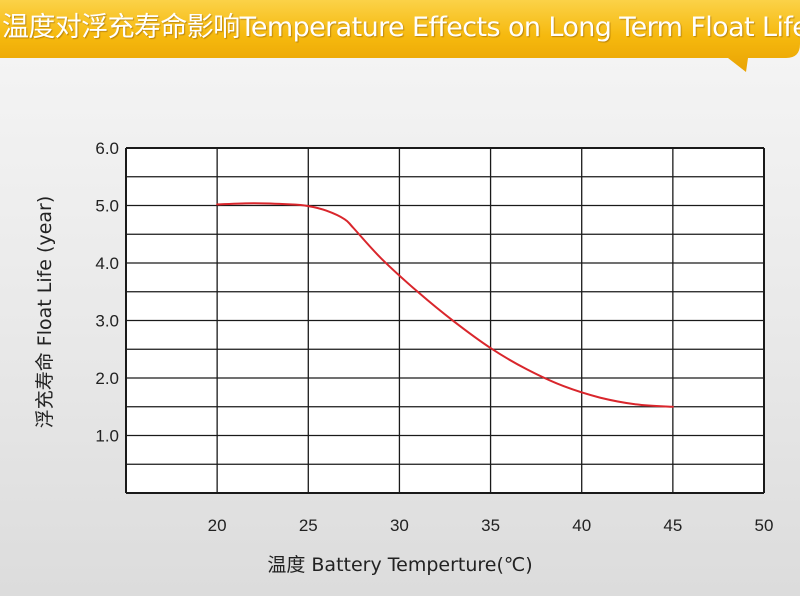 This screenshot has height=596, width=800. Describe the element at coordinates (107, 263) in the screenshot. I see `y-tick-label: 4.0` at that location.